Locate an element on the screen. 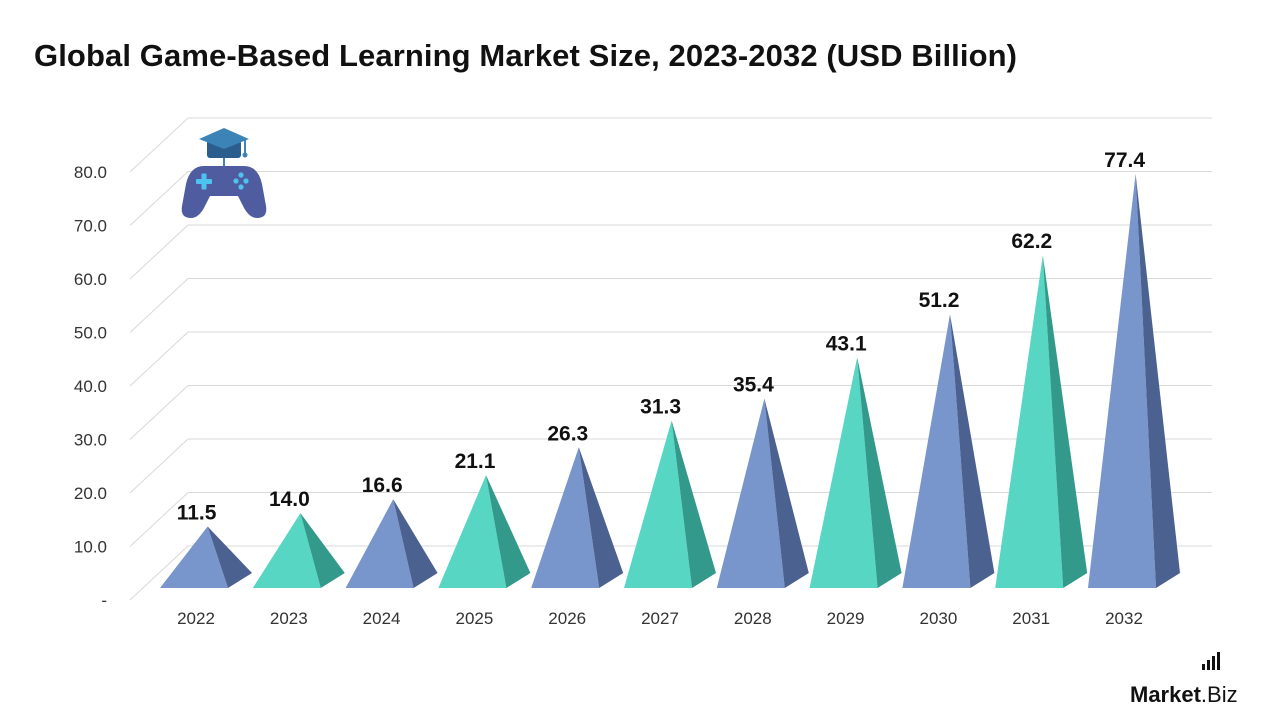  x-tick-label: 2032 is located at coordinates (1124, 618).